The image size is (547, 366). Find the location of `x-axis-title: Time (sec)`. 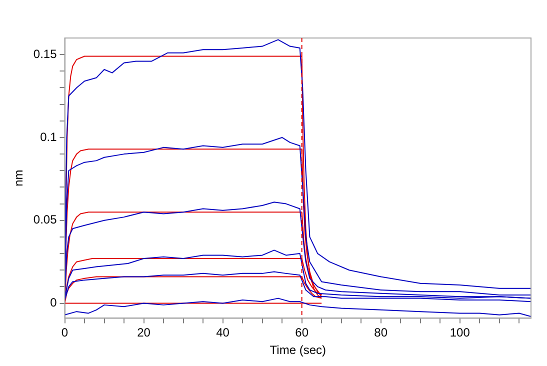

x-axis-title: Time (sec) is located at coordinates (298, 350).